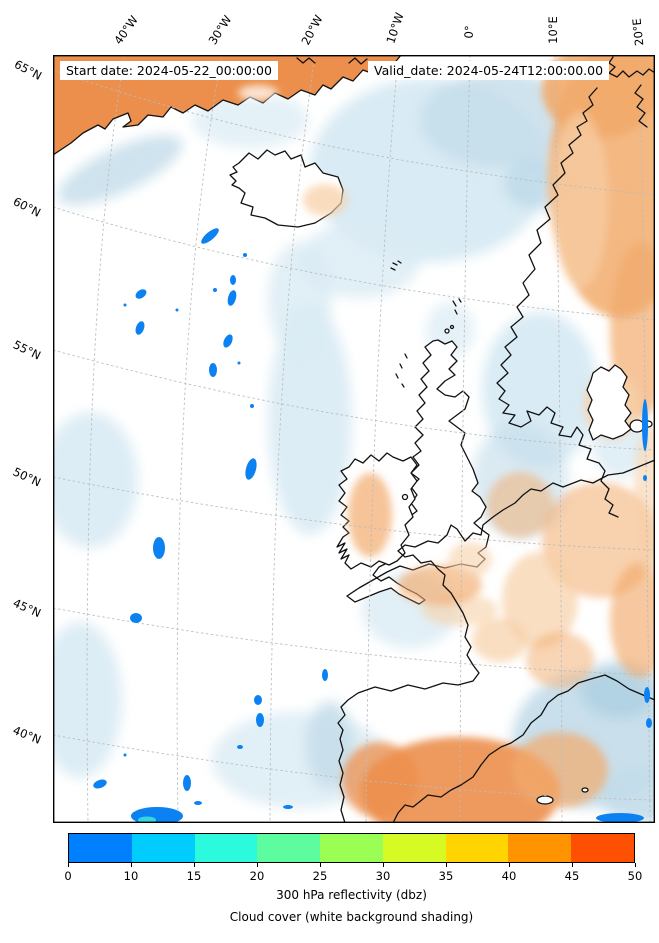  I want to click on colorbar-tick-label: 40, so click(509, 876).